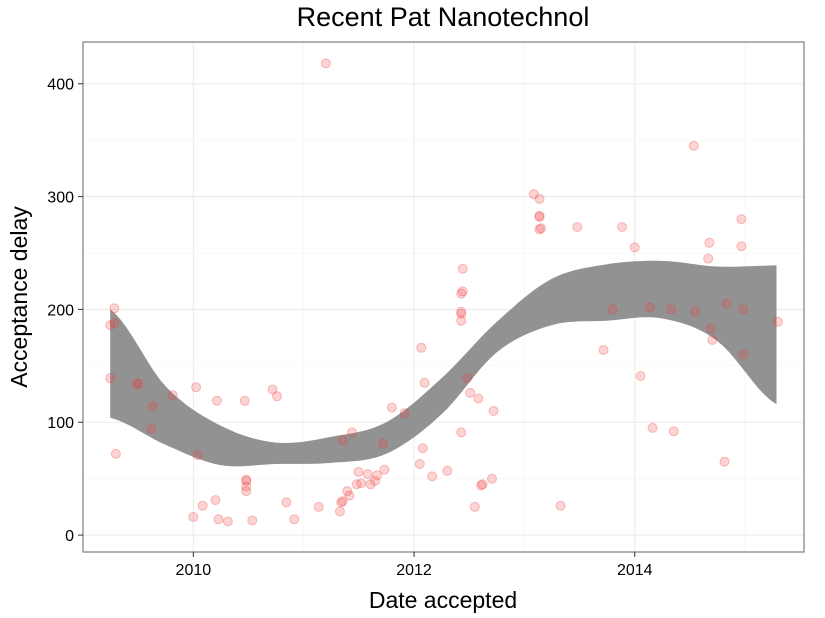  Describe the element at coordinates (414, 570) in the screenshot. I see `x-tick-label: 2012` at that location.